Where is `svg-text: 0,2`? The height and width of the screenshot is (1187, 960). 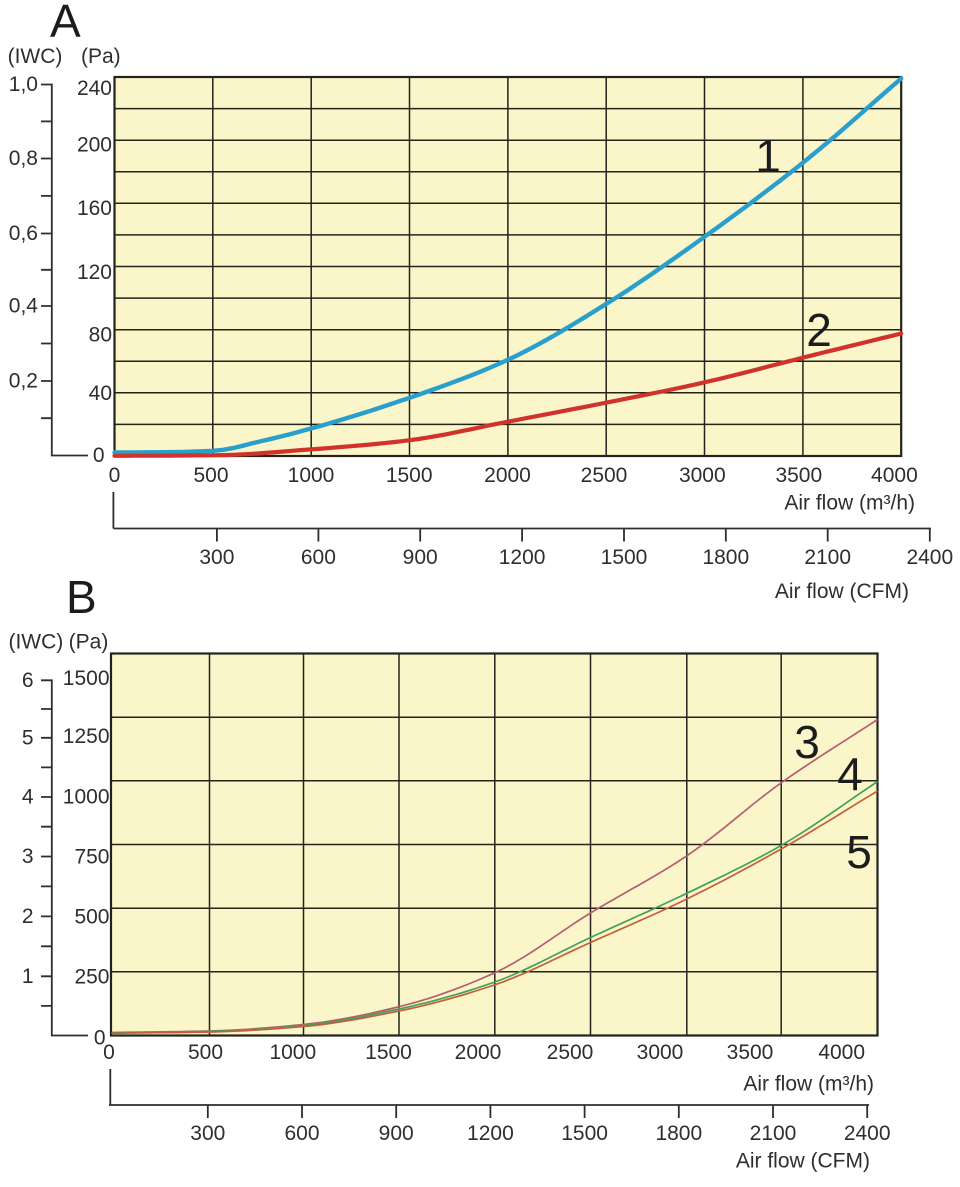 svg-text: 0,2 is located at coordinates (23, 381).